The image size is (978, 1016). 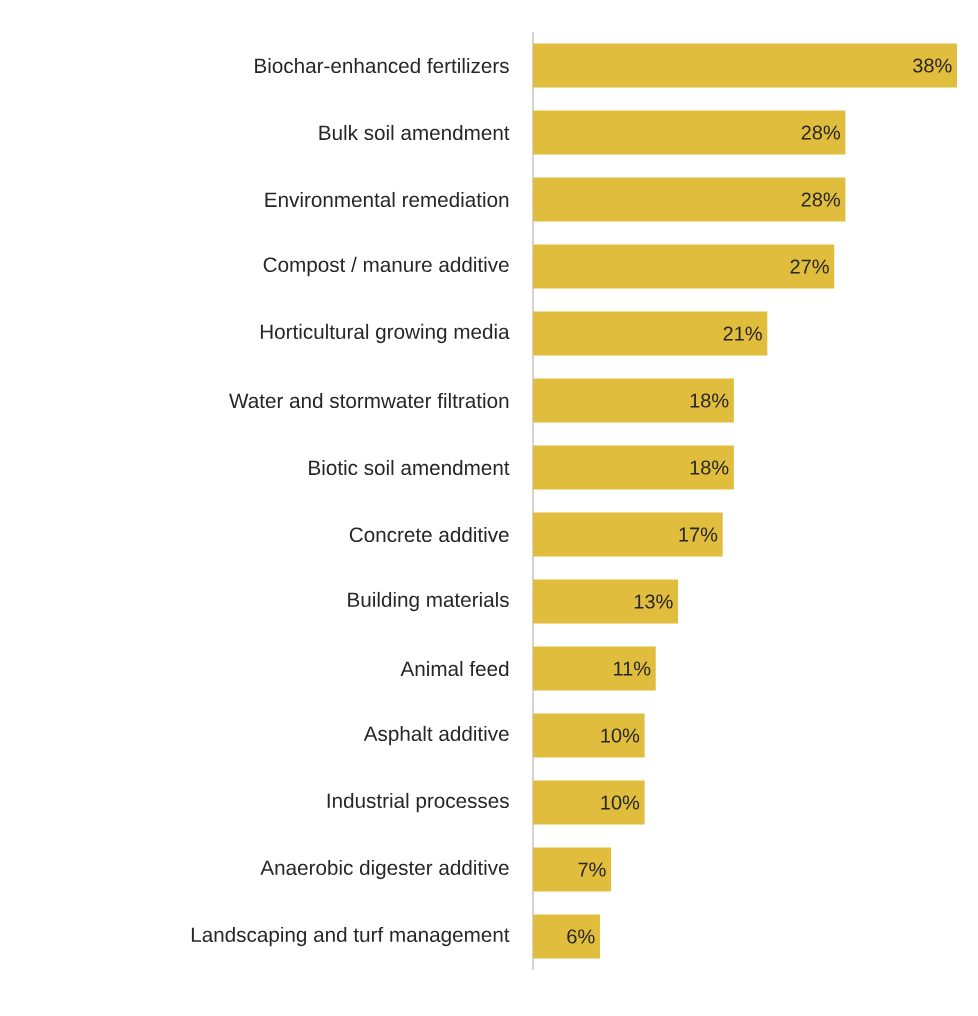 What do you see at coordinates (698, 534) in the screenshot?
I see `data-label: 17%` at bounding box center [698, 534].